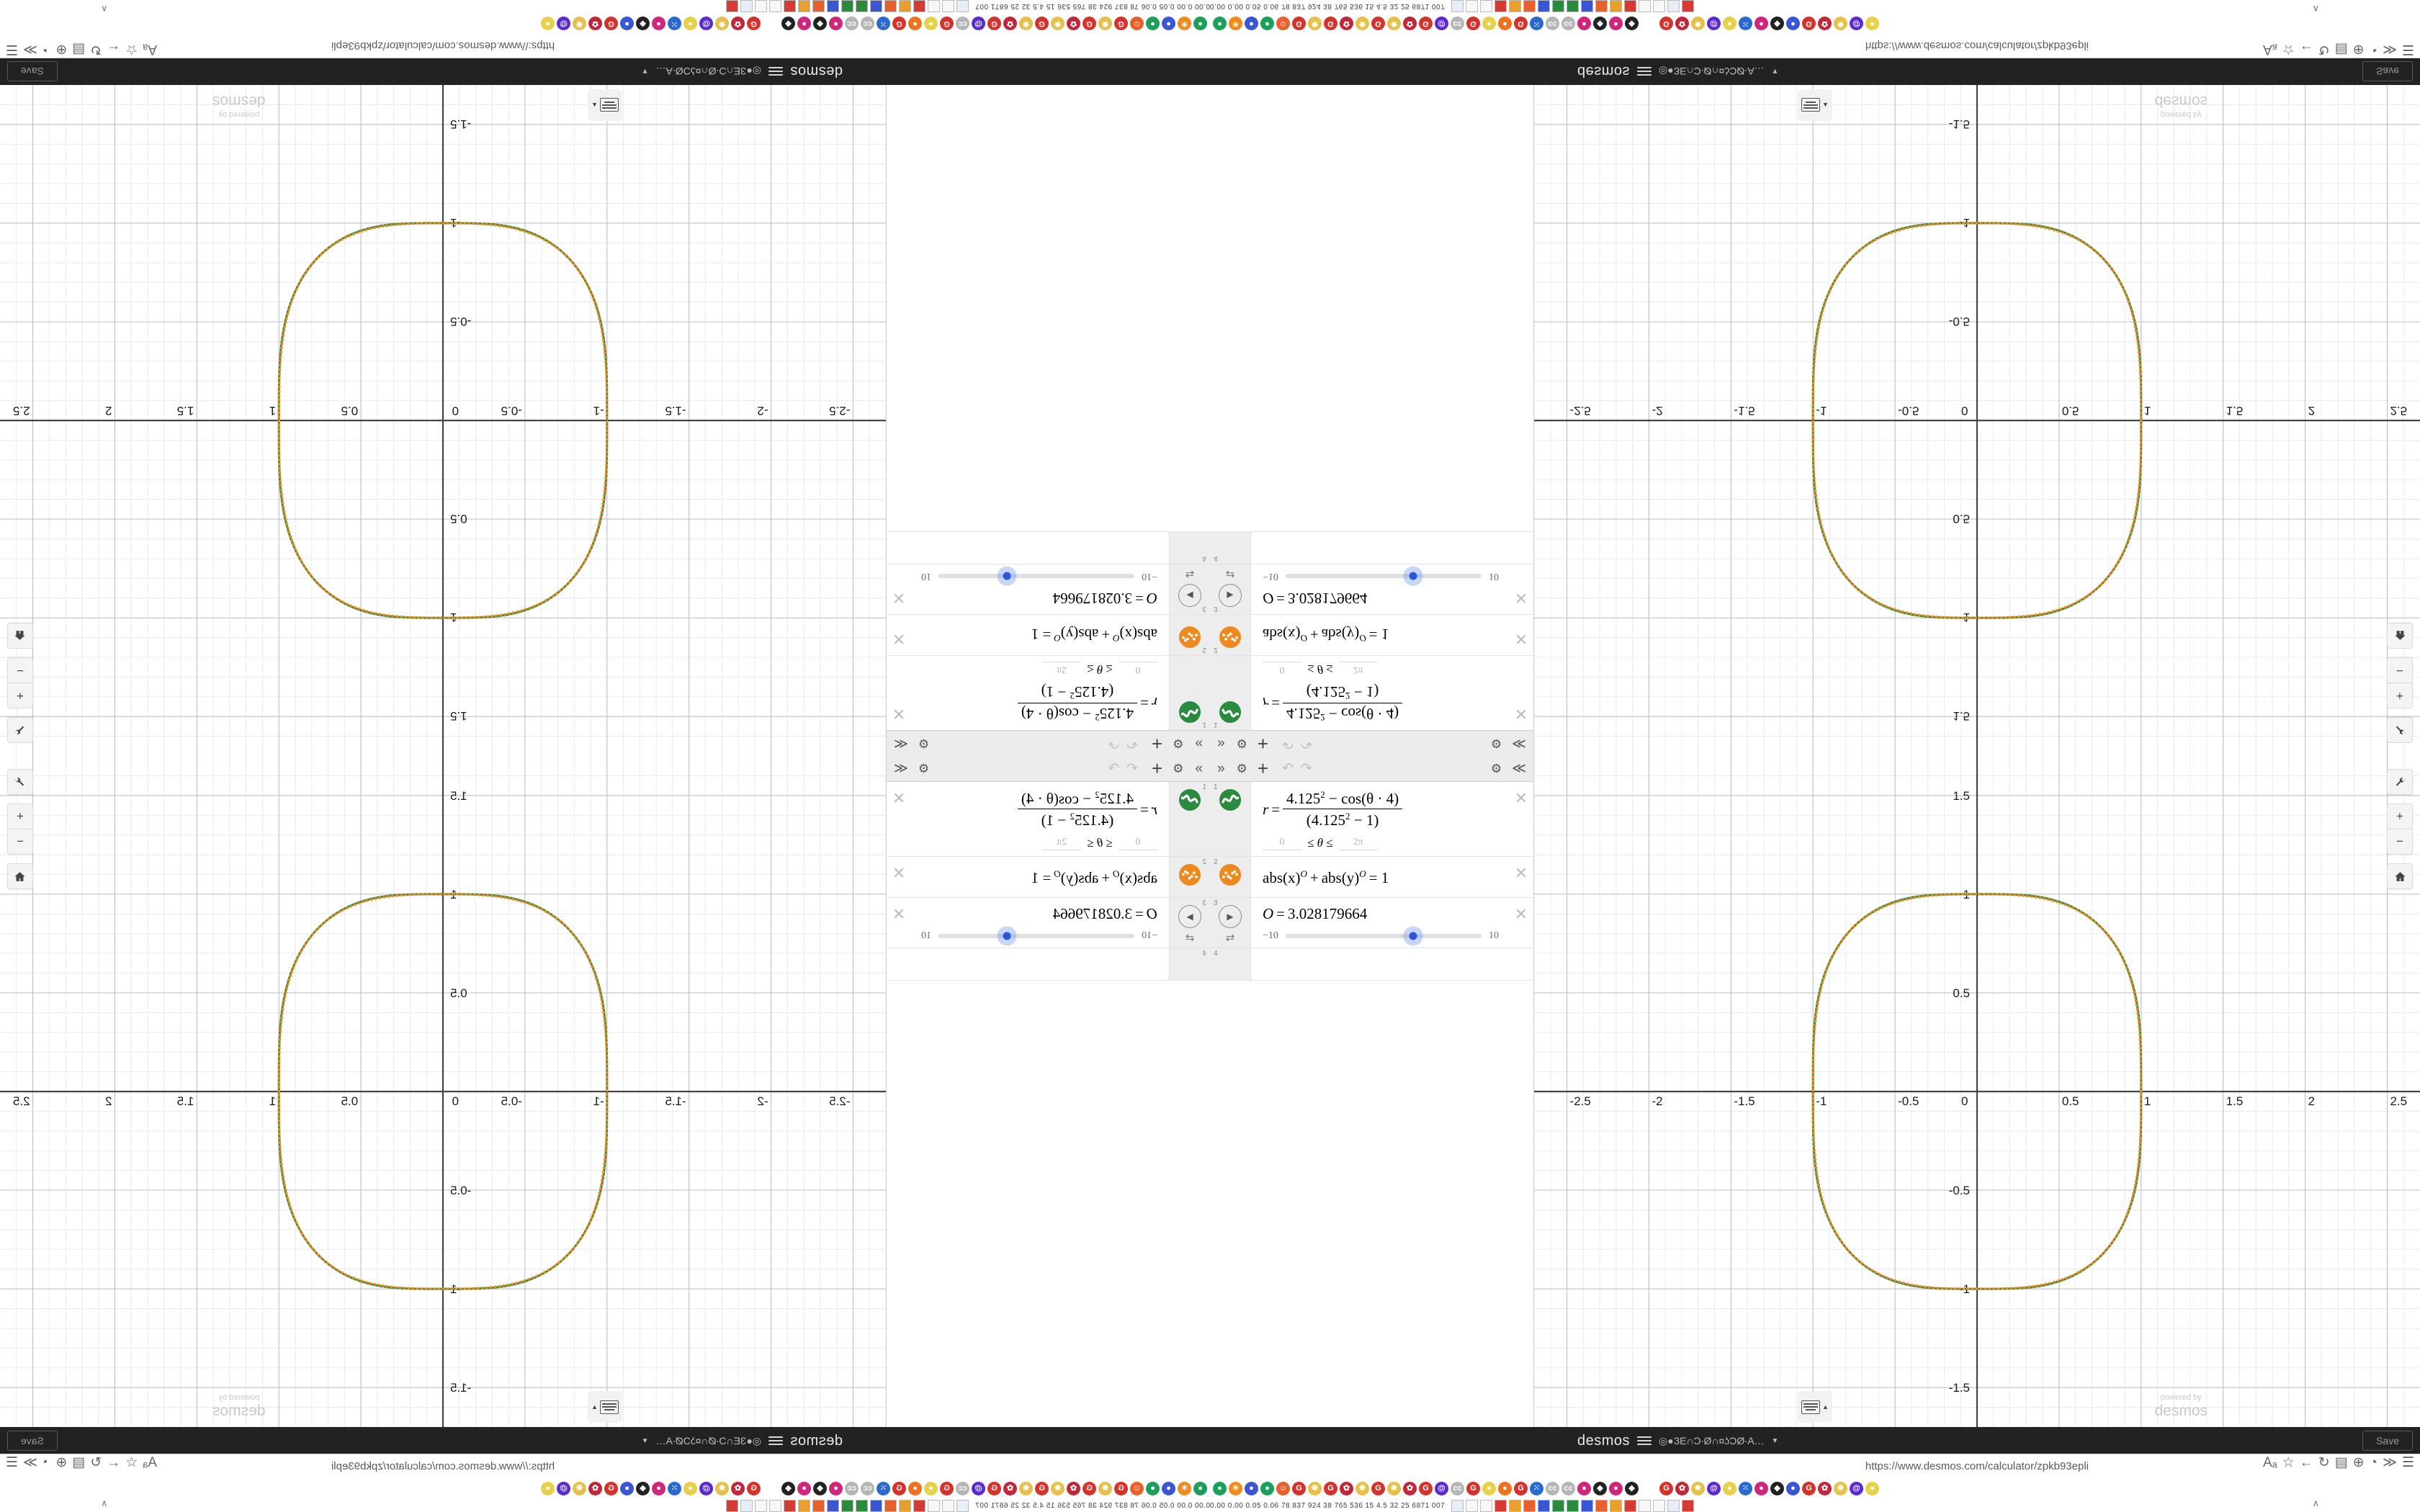 The width and height of the screenshot is (2420, 1512). What do you see at coordinates (79, 49) in the screenshot?
I see `reader-icon: ▤` at bounding box center [79, 49].